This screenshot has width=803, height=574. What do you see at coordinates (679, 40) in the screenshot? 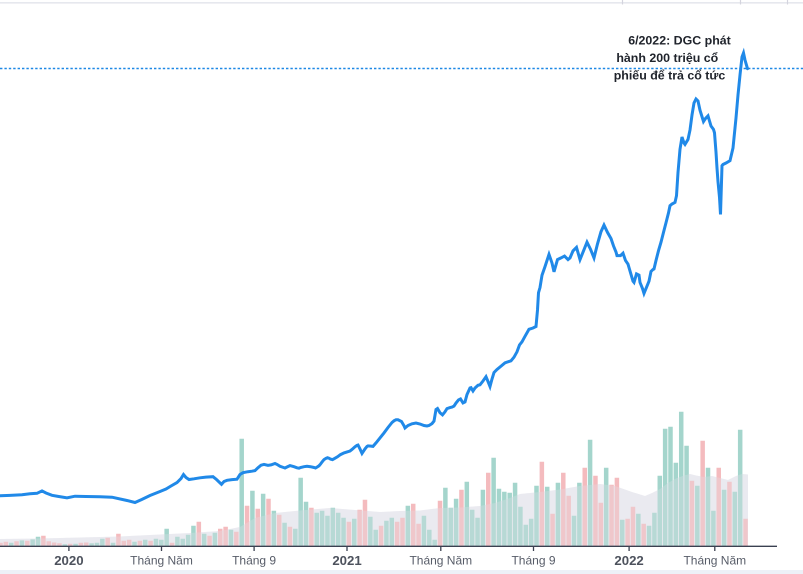
I see `svg-text: 6/2022: DGC phát` at bounding box center [679, 40].